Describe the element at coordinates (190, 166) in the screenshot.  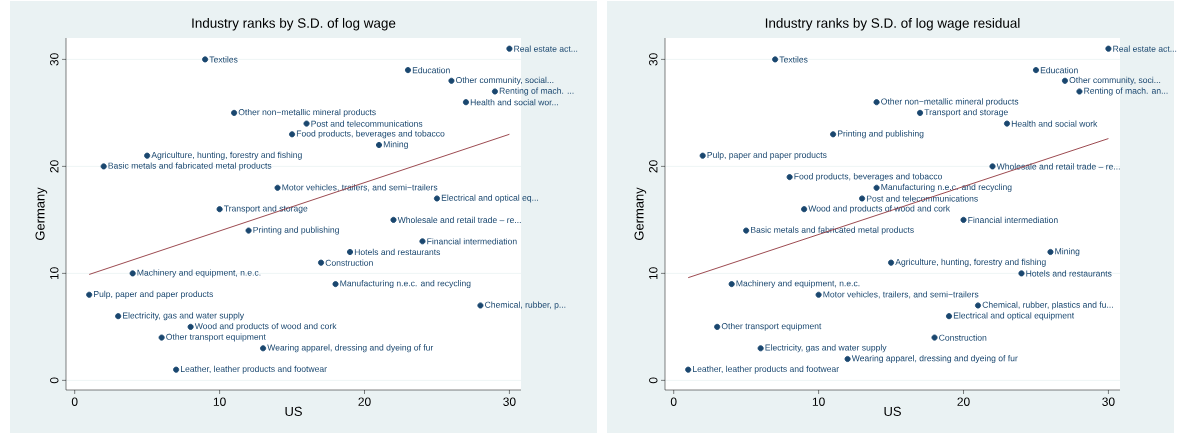
I see `data-label: Basic metals and fabricated metal products` at that location.